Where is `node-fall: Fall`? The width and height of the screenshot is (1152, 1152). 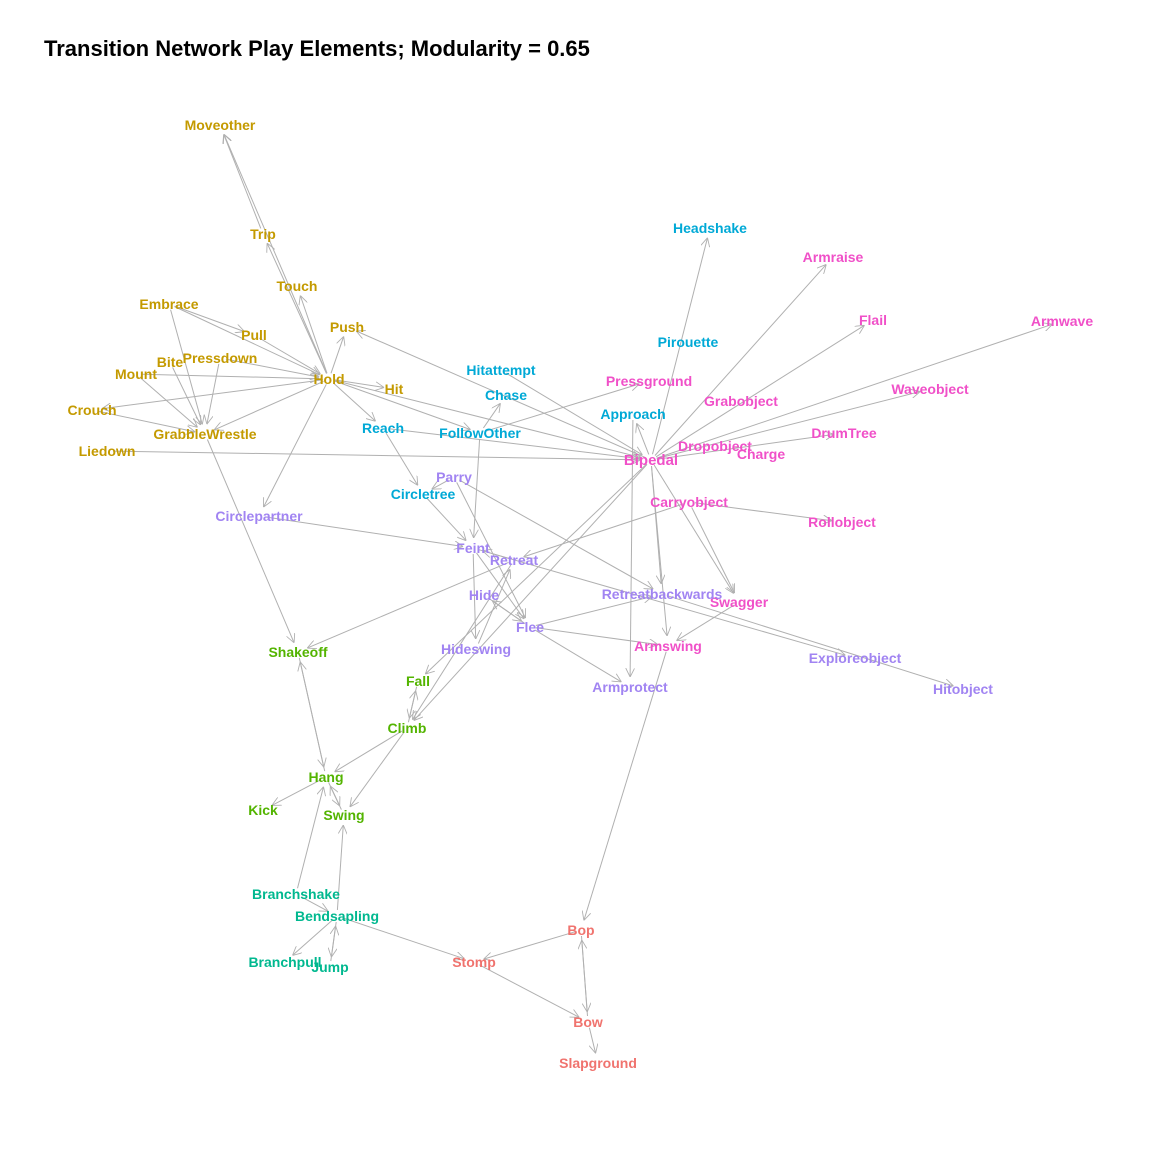 node-fall: Fall is located at coordinates (418, 681).